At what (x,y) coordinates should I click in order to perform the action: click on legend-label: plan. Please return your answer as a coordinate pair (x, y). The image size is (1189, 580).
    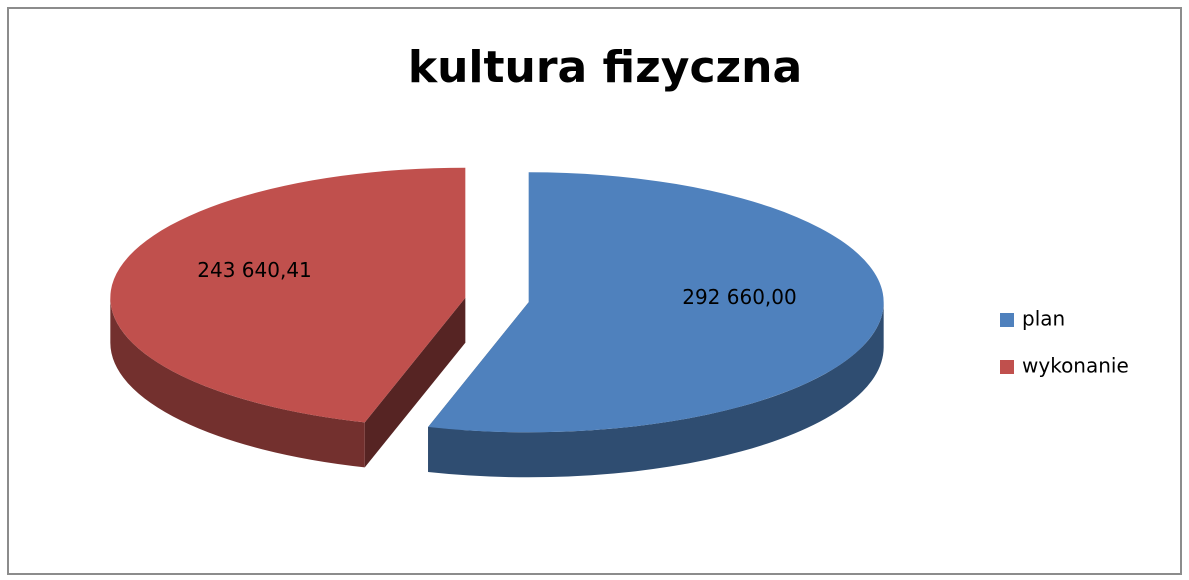
    Looking at the image, I should click on (1043, 319).